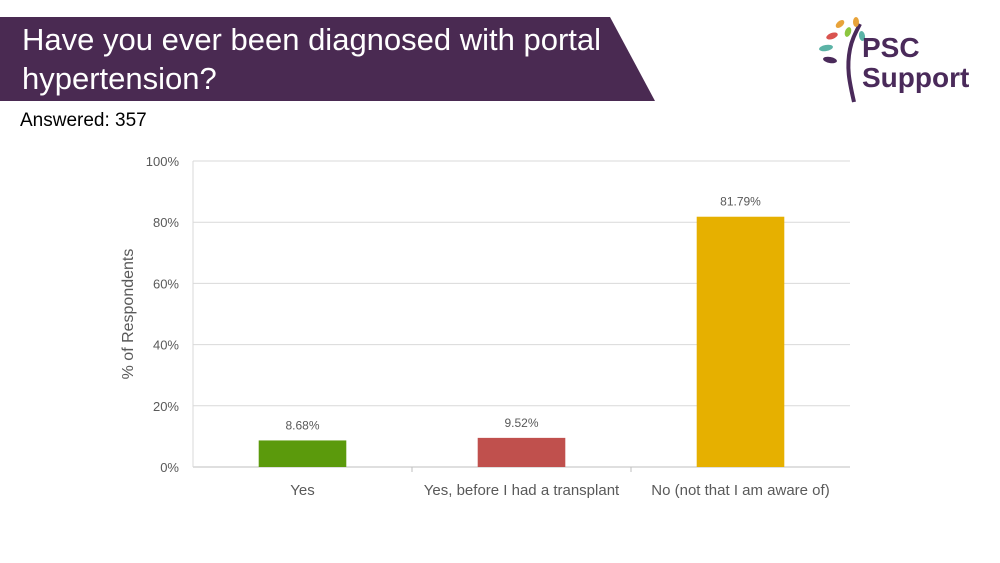  Describe the element at coordinates (302, 425) in the screenshot. I see `data-label: 8.68%` at that location.